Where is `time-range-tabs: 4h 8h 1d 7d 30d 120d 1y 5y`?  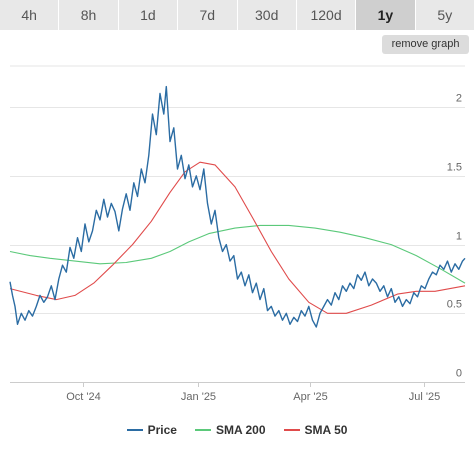 time-range-tabs: 4h 8h 1d 7d 30d 120d 1y 5y is located at coordinates (237, 15).